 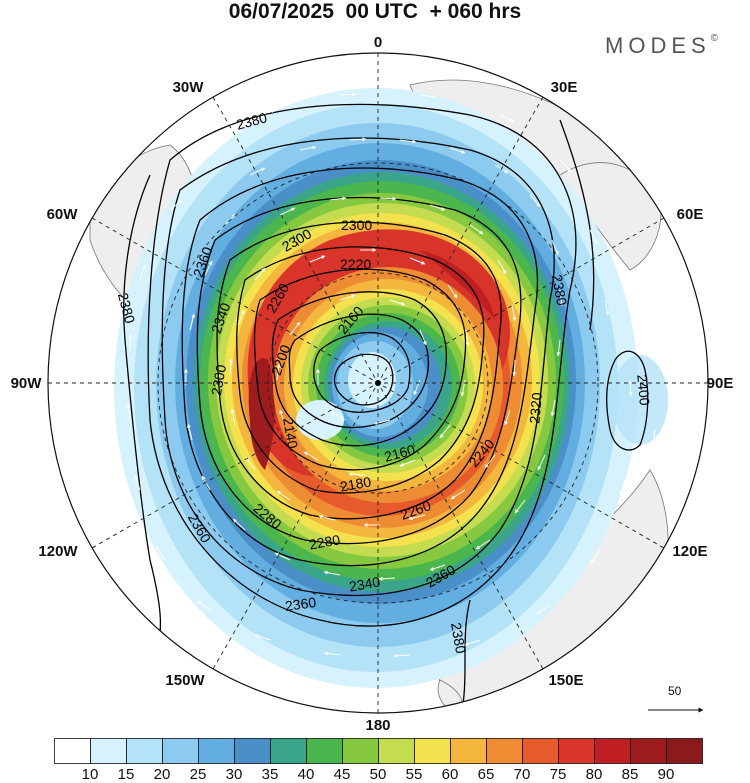 I want to click on lon-label-120w: 120W, so click(x=58, y=551).